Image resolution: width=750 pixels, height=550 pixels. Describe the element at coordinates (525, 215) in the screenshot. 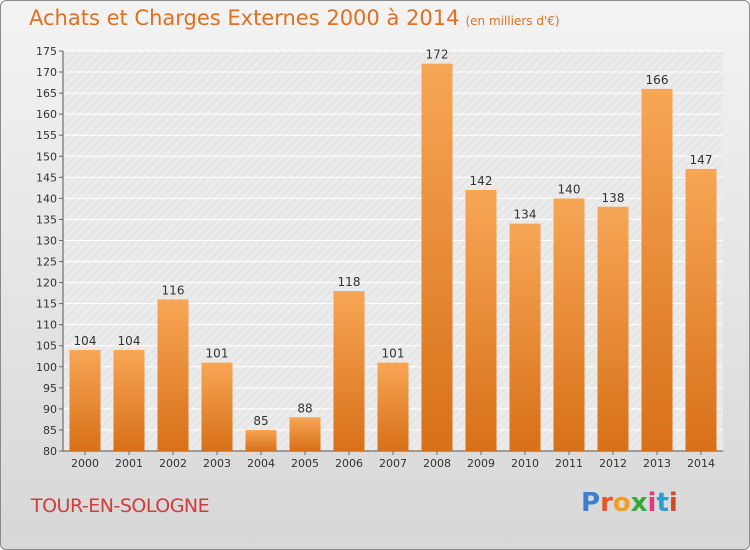

I see `bar-value-label: 134` at that location.